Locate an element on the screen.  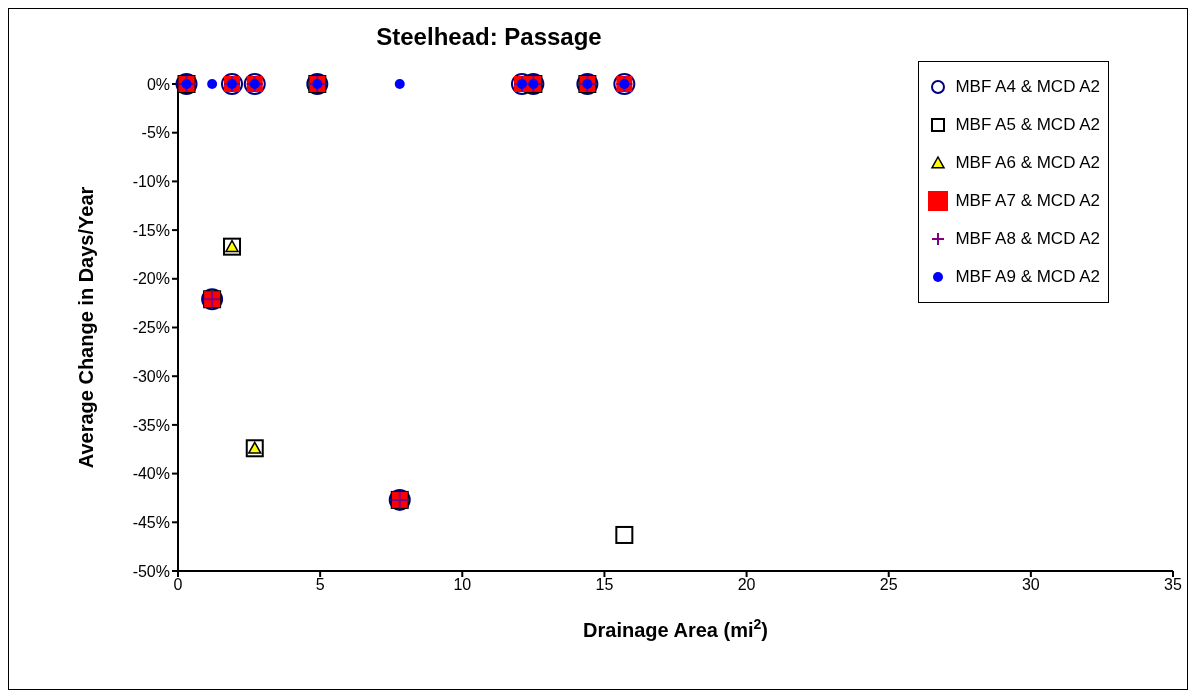
legend-label: MBF A9 & MCD A2 is located at coordinates (1027, 277).